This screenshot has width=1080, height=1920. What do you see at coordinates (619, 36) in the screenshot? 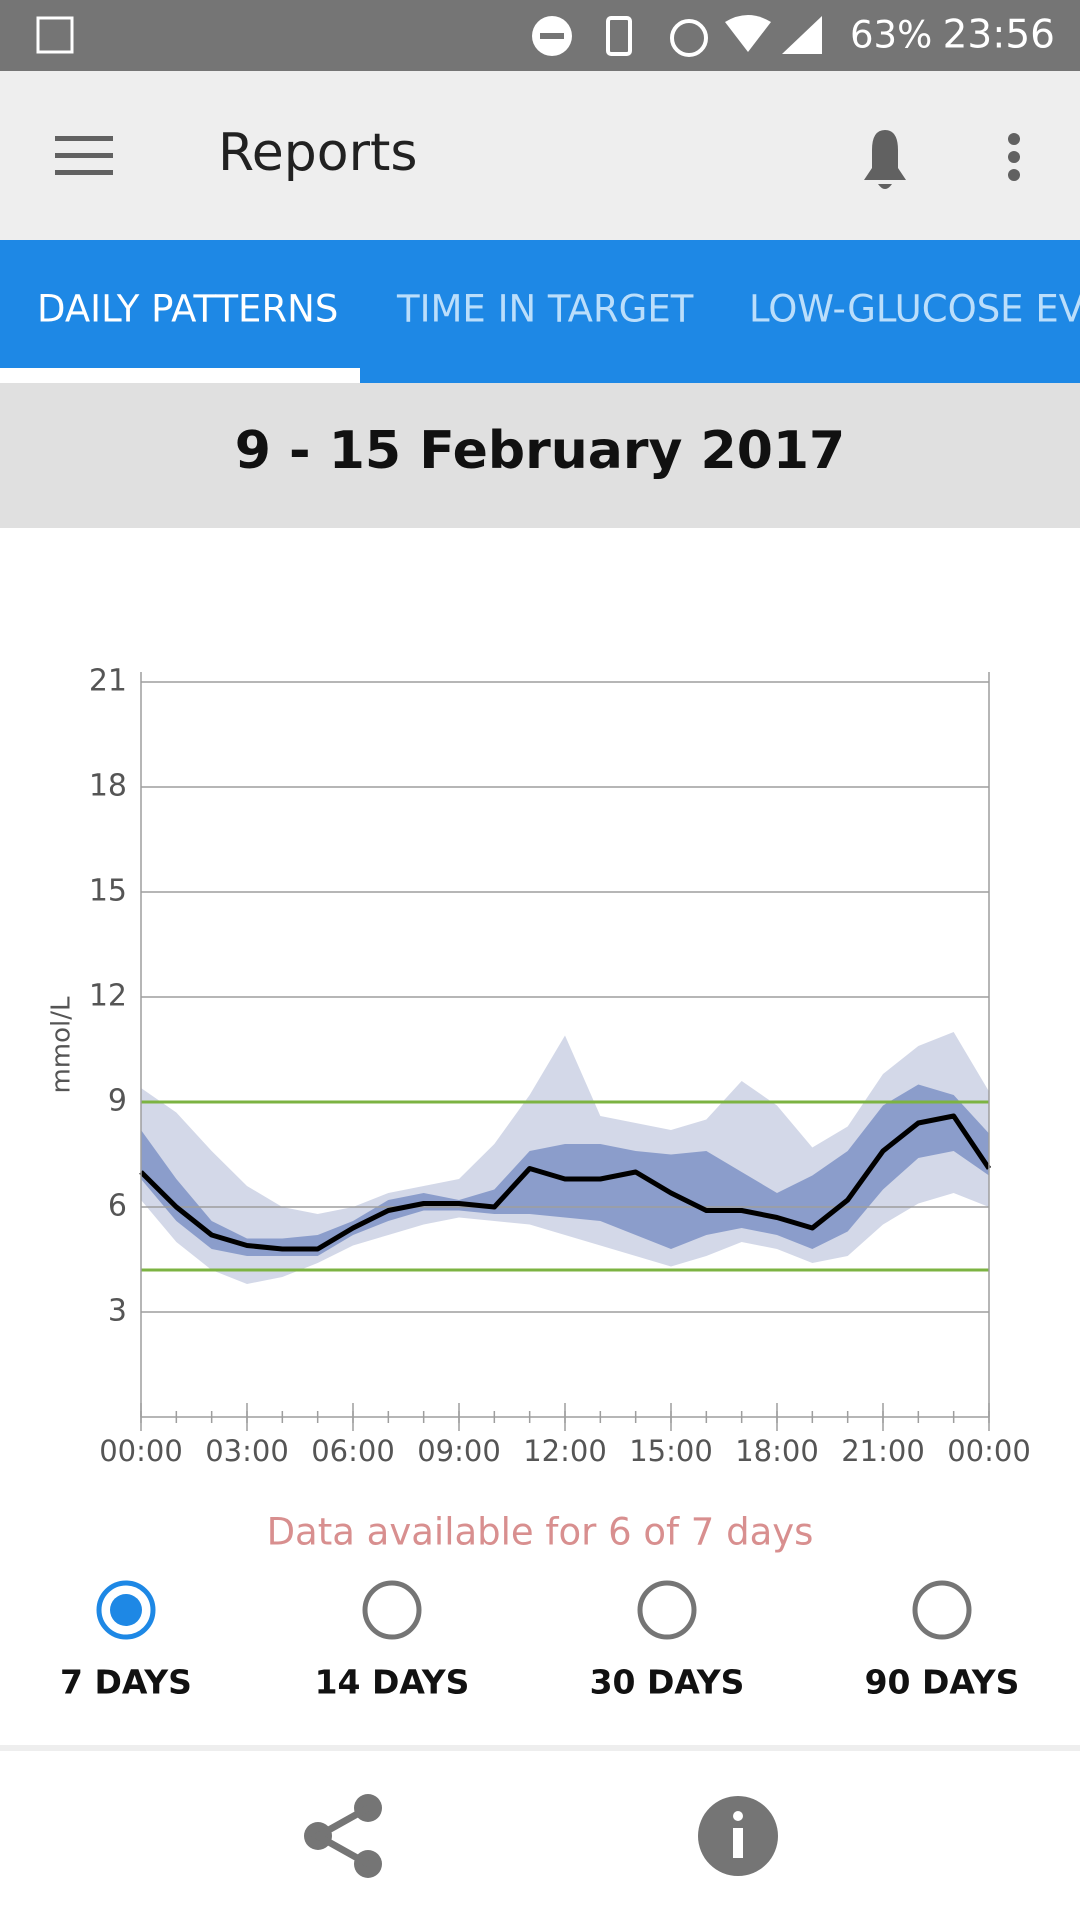
I see `vibrate-icon` at bounding box center [619, 36].